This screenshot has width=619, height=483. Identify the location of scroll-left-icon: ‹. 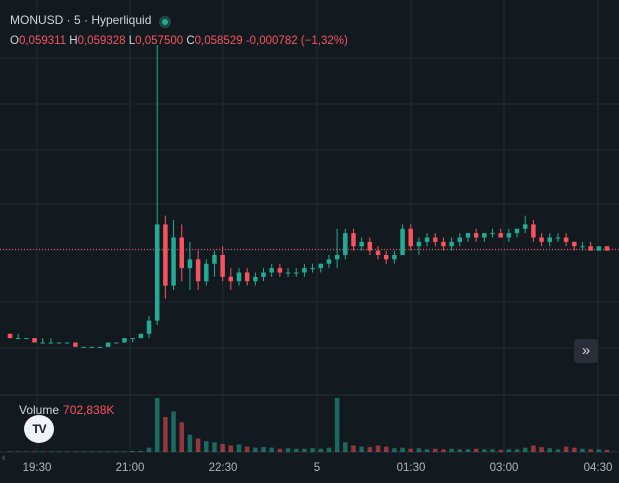
(4, 458).